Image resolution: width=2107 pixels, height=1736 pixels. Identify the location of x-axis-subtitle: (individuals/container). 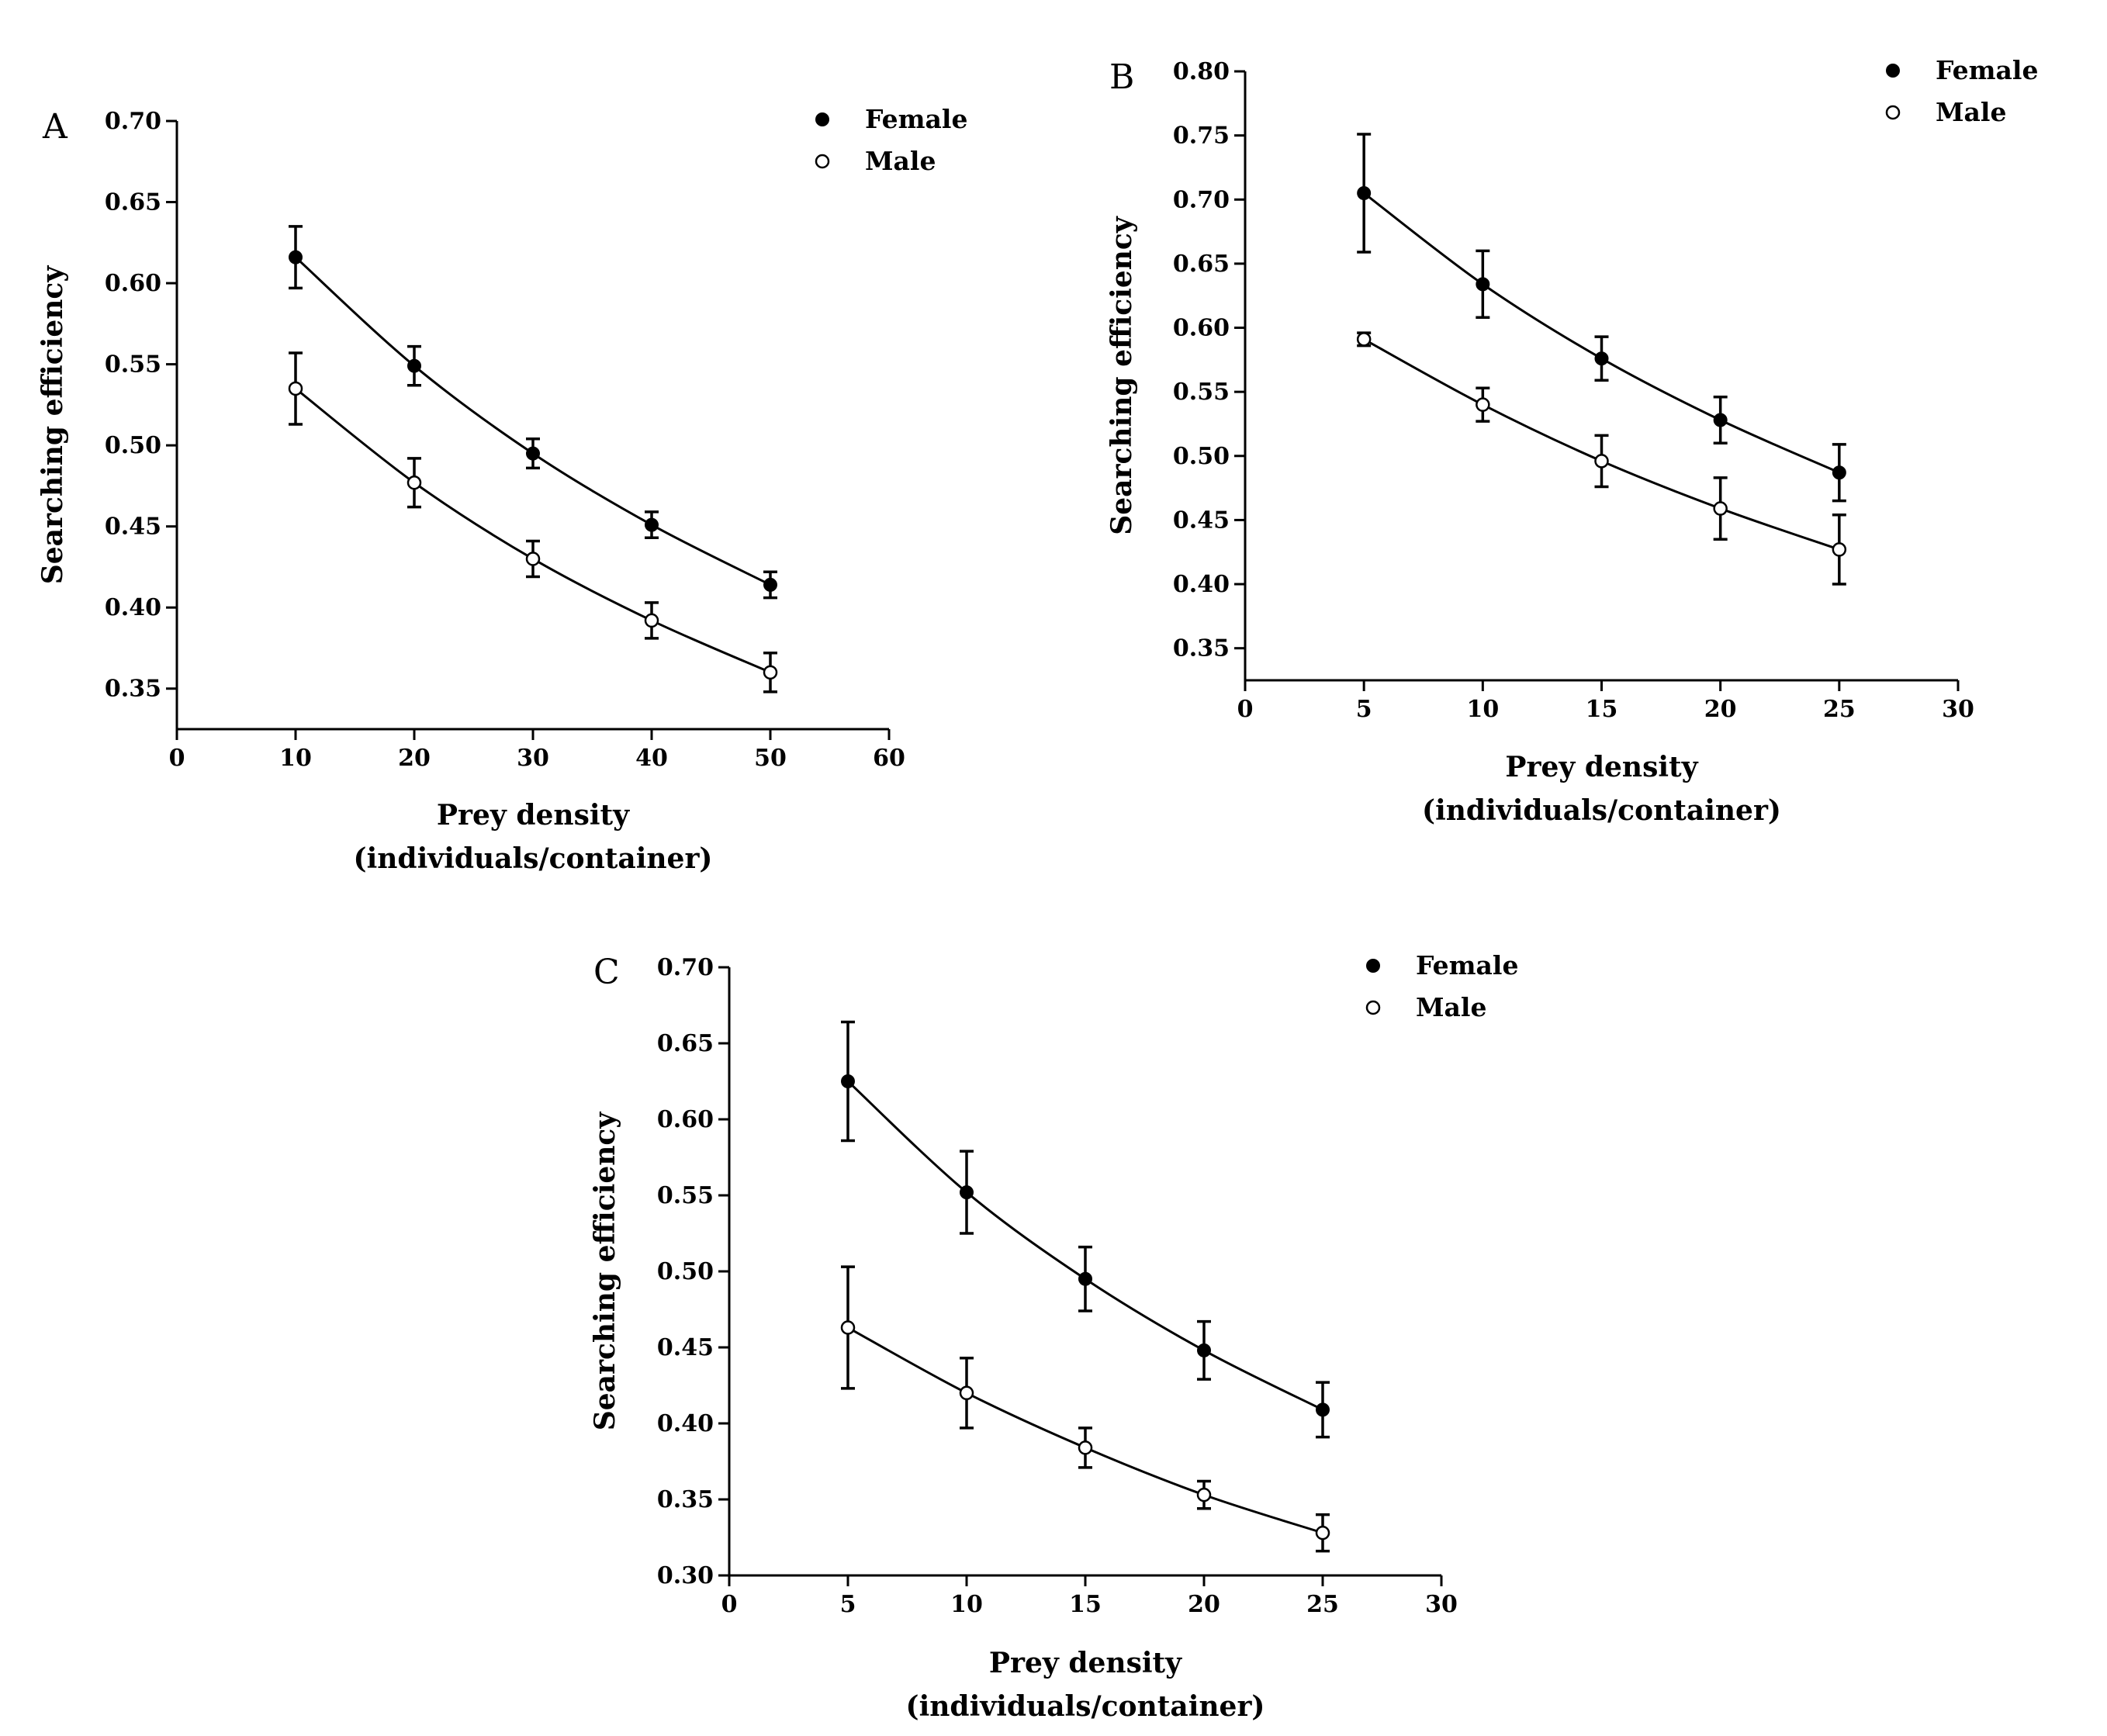
(1085, 1706).